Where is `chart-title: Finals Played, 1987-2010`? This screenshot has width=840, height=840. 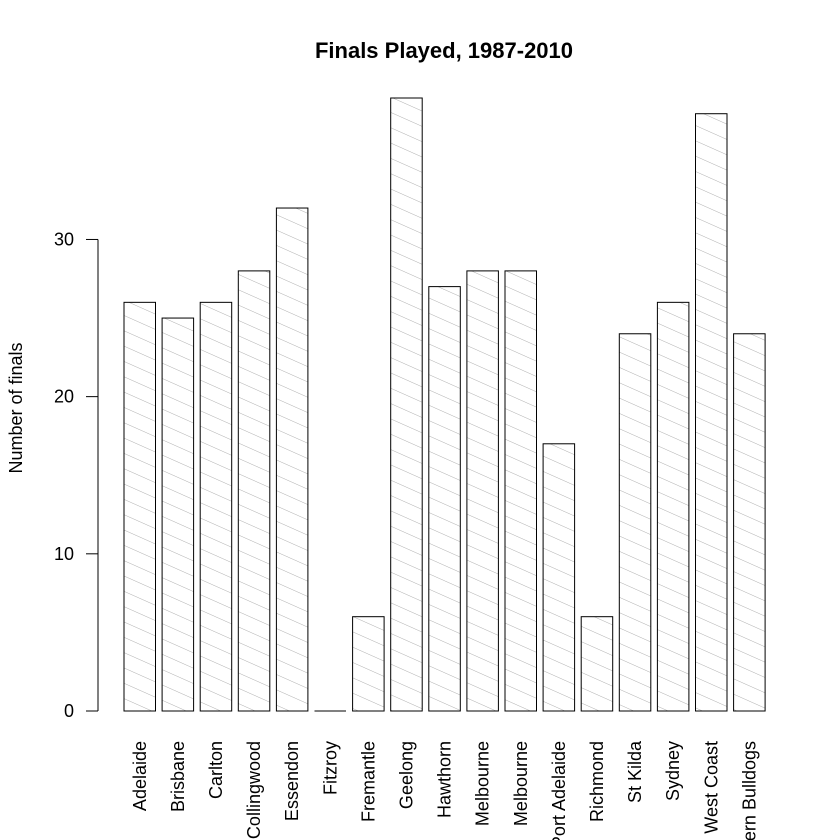 chart-title: Finals Played, 1987-2010 is located at coordinates (444, 50).